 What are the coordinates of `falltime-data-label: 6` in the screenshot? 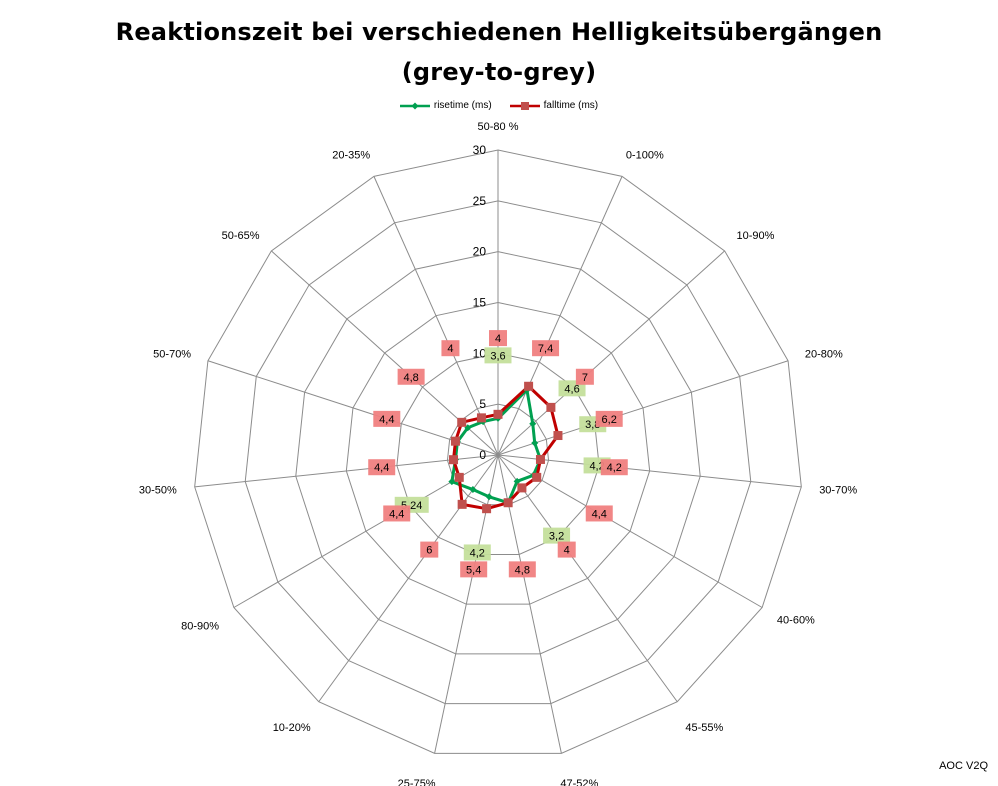 It's located at (429, 551).